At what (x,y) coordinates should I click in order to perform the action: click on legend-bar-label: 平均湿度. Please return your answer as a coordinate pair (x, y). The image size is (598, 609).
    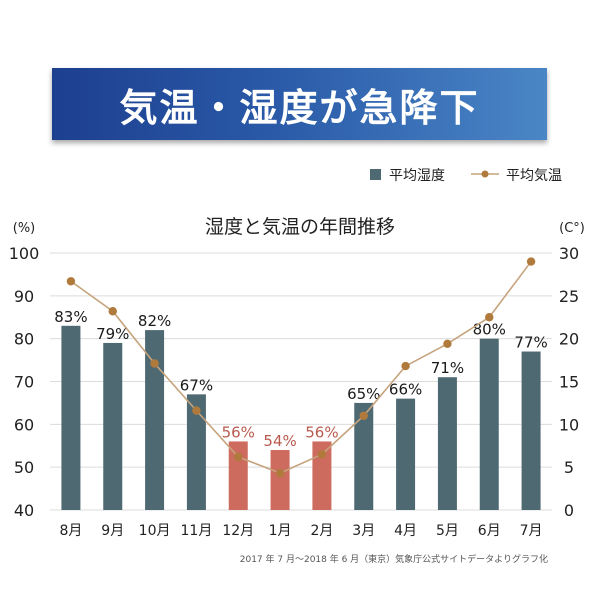
    Looking at the image, I should click on (417, 176).